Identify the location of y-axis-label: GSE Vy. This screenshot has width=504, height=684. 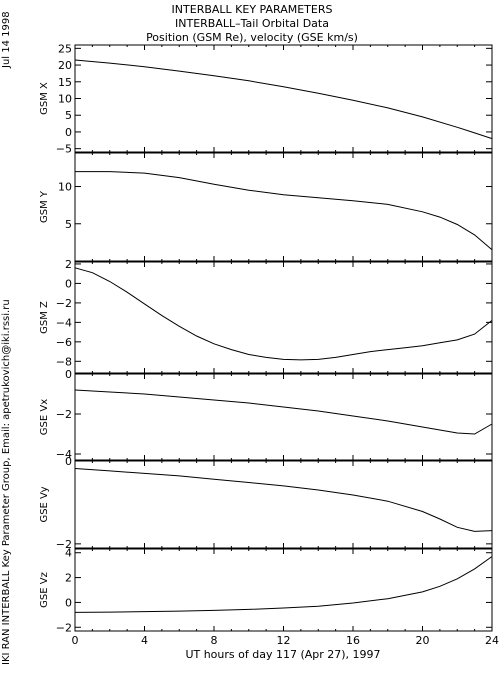
(44, 504).